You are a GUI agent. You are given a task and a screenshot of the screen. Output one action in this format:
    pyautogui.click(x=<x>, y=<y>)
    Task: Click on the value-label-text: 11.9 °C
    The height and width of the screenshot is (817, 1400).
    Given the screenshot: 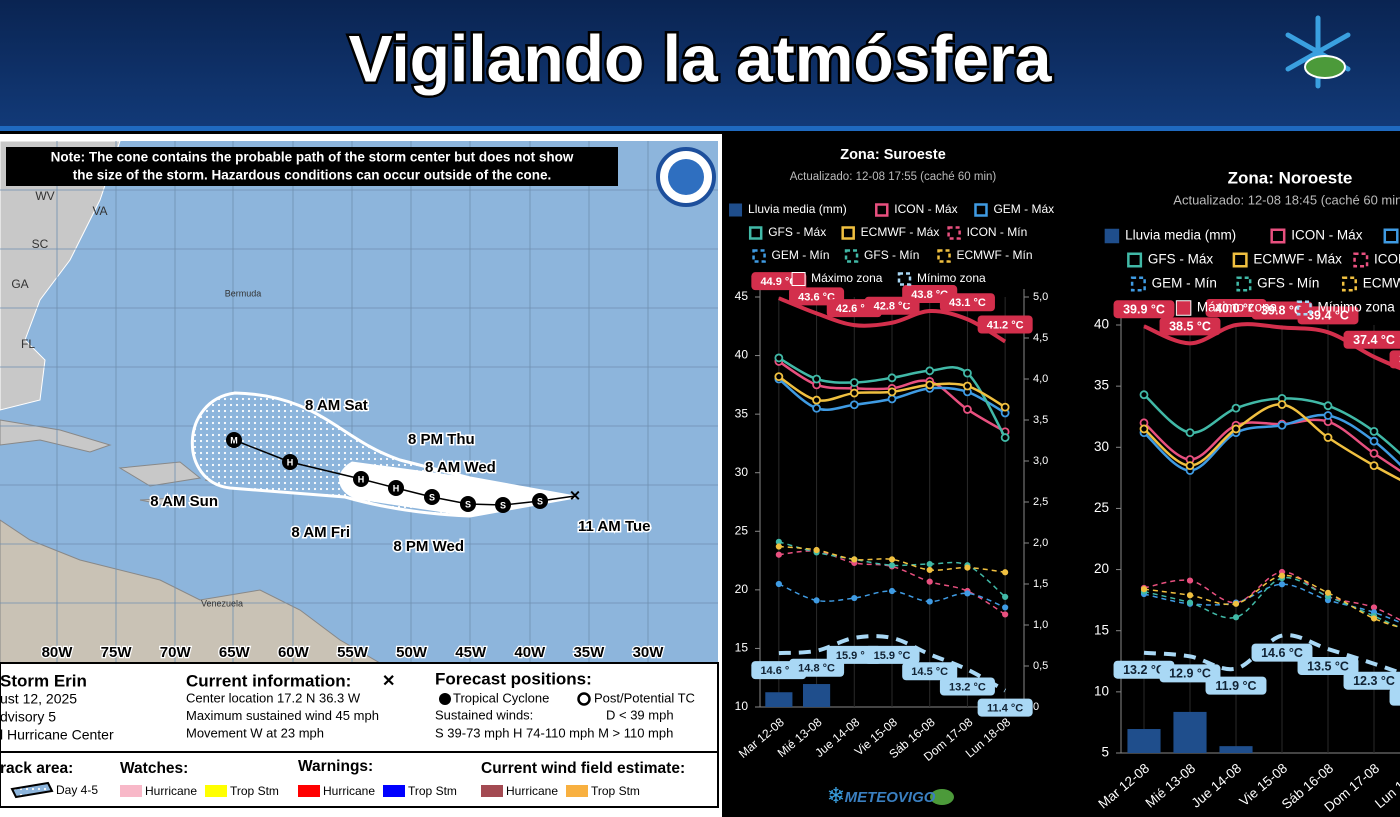 What is the action you would take?
    pyautogui.click(x=1235, y=686)
    